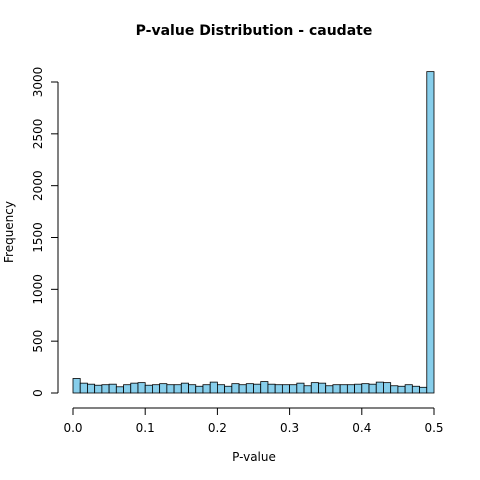  I want to click on x-tick-label: 0.3, so click(289, 428).